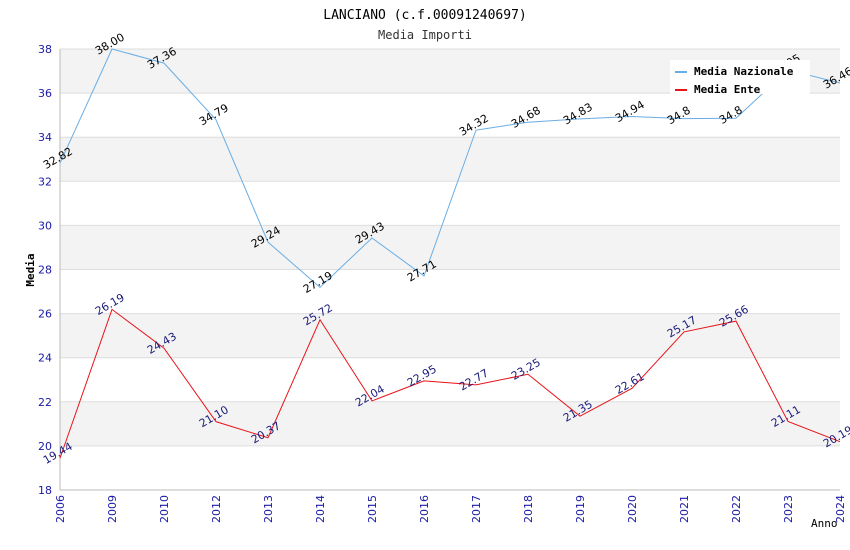 This screenshot has height=550, width=850. Describe the element at coordinates (372, 509) in the screenshot. I see `x-tick-label: 2015` at that location.